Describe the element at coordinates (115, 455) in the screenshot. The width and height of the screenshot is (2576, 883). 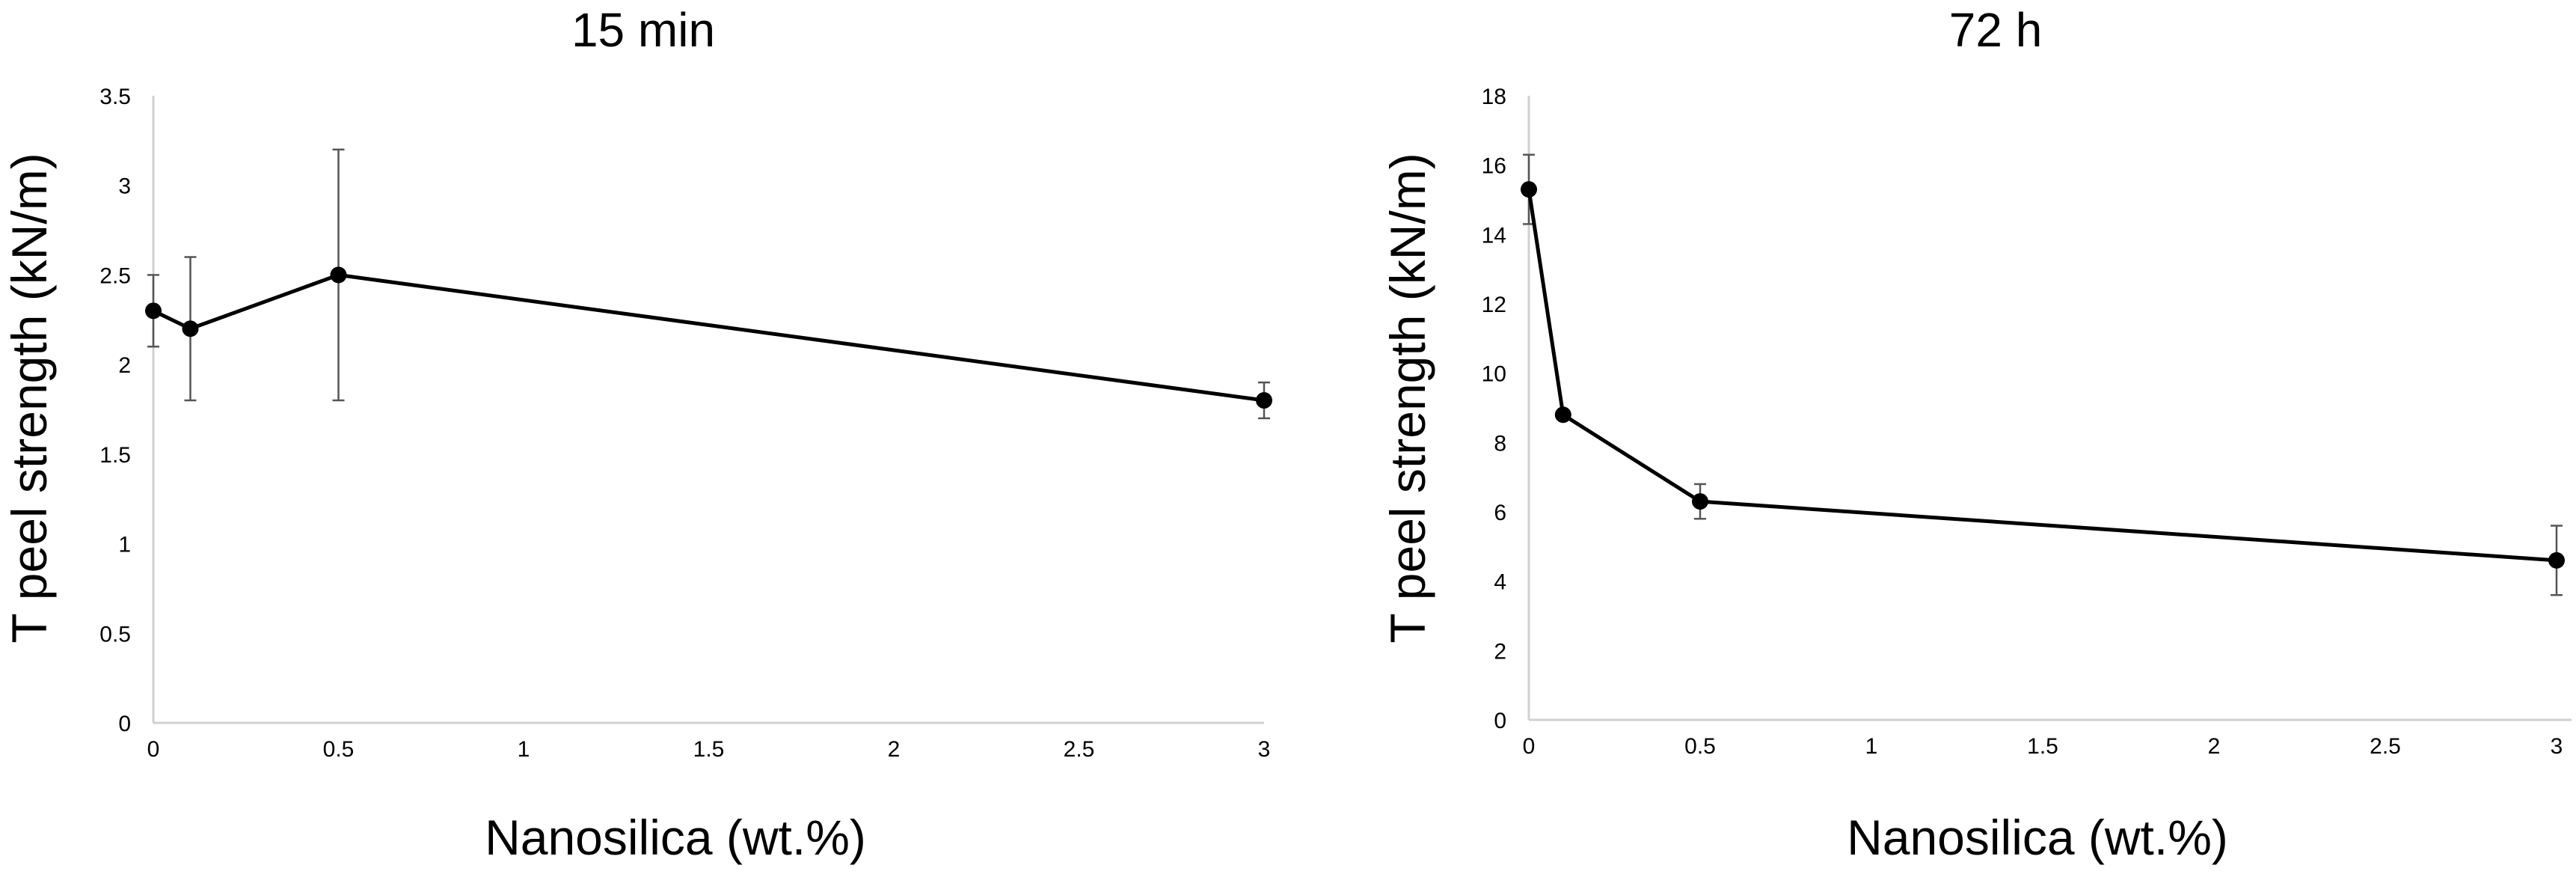
I see `y-tick-label: 1.5` at that location.